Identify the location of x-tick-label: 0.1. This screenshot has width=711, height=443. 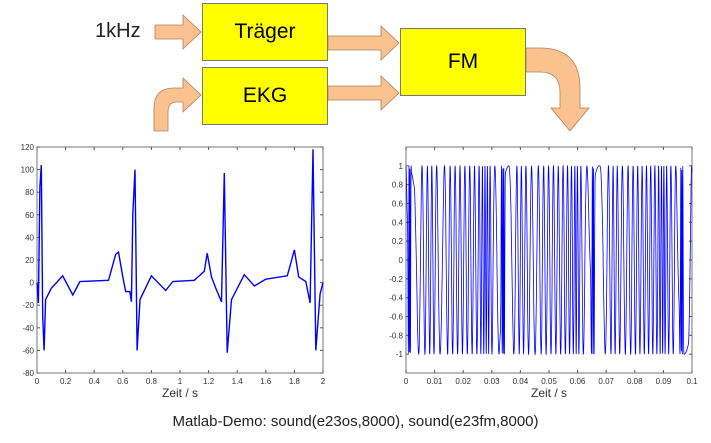
(692, 381).